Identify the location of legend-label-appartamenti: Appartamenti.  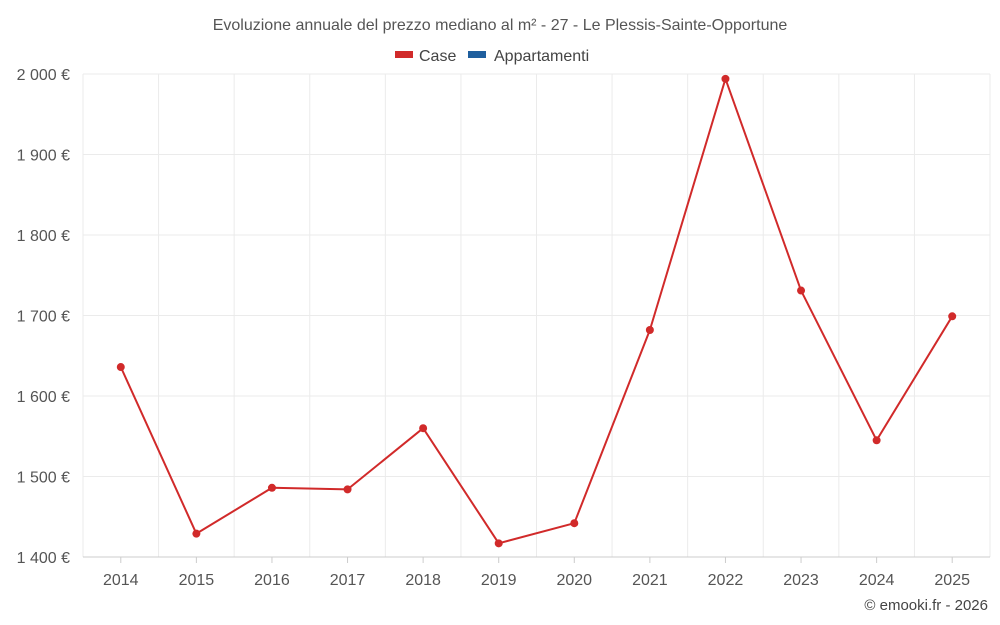
(541, 56).